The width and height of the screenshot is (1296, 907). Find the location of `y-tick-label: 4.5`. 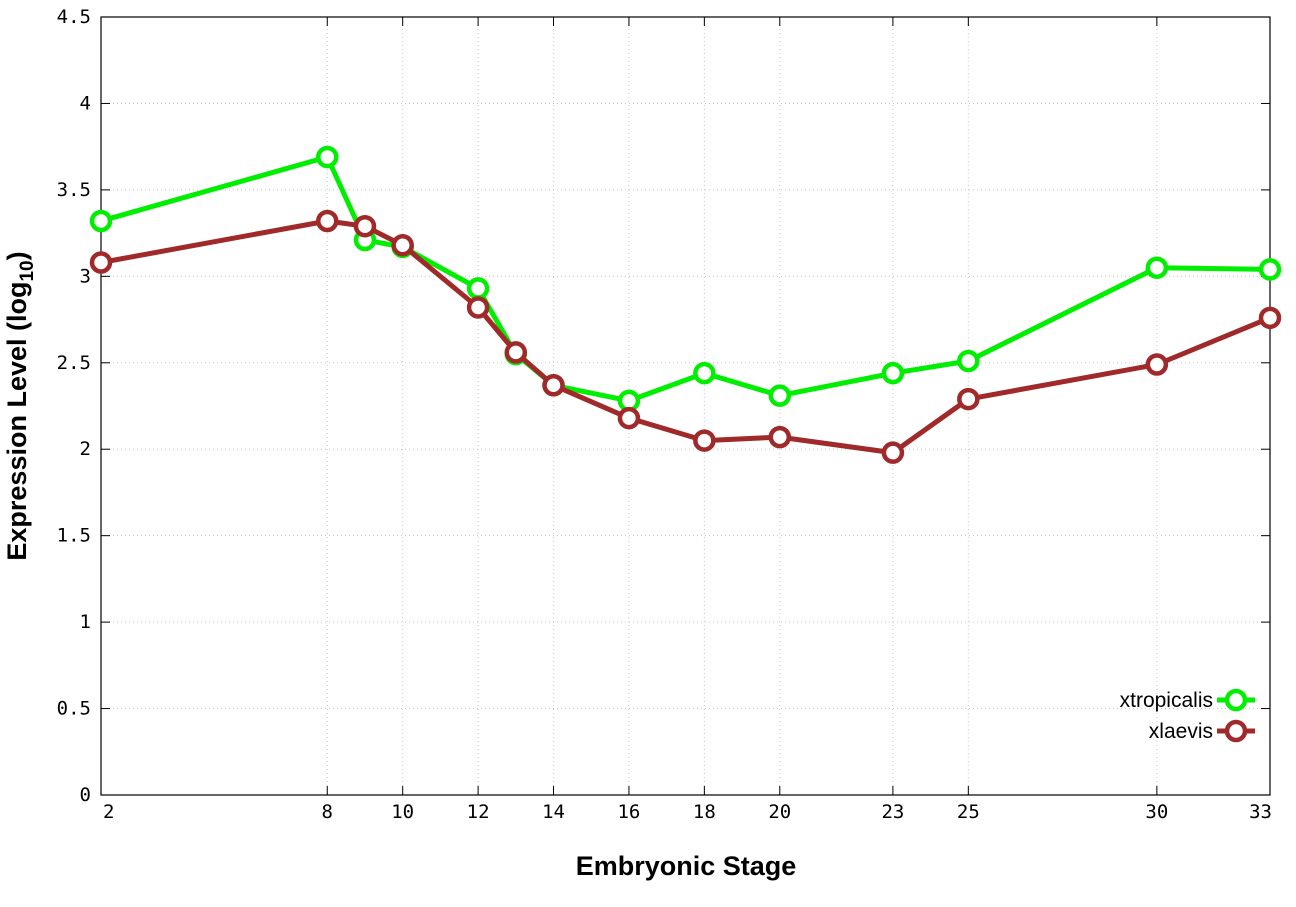

y-tick-label: 4.5 is located at coordinates (74, 17).